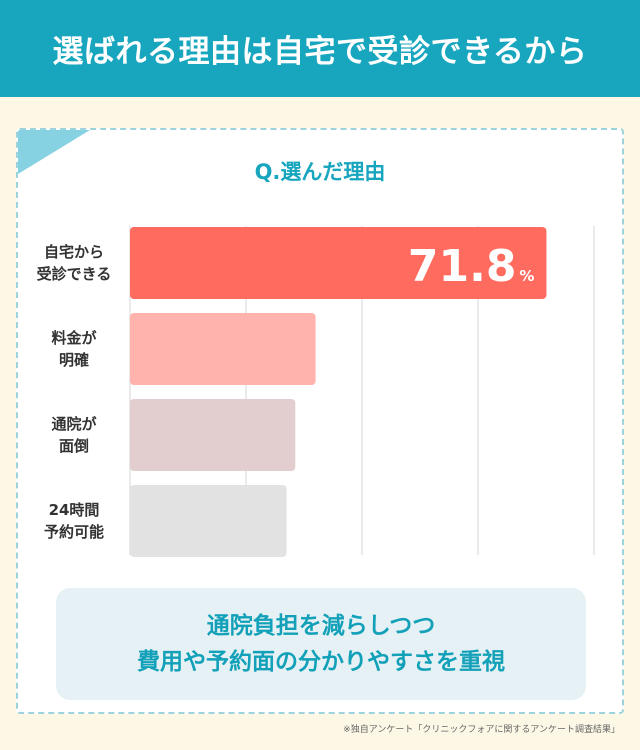 This screenshot has height=750, width=640. I want to click on header-banner: 選ばれる理由は自宅で受診できるから, so click(320, 48).